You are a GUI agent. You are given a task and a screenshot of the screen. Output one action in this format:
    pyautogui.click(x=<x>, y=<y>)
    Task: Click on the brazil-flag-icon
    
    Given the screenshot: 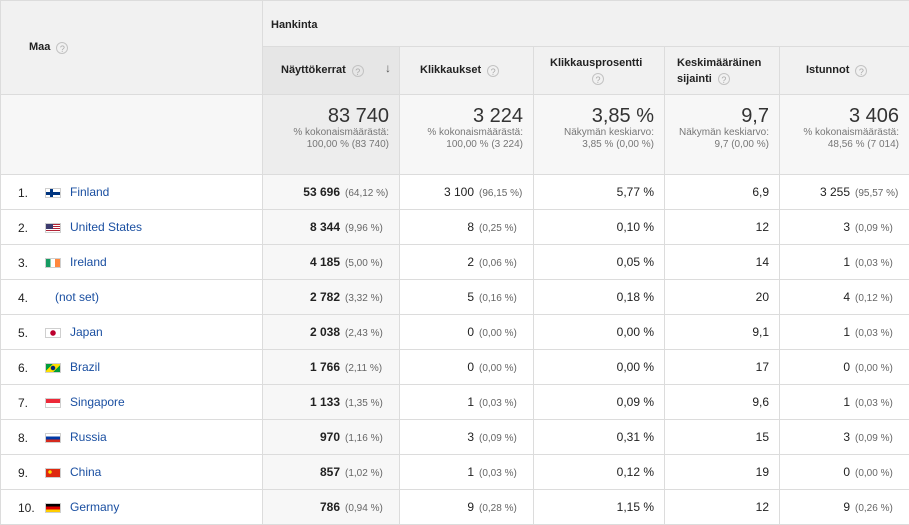 What is the action you would take?
    pyautogui.click(x=53, y=368)
    